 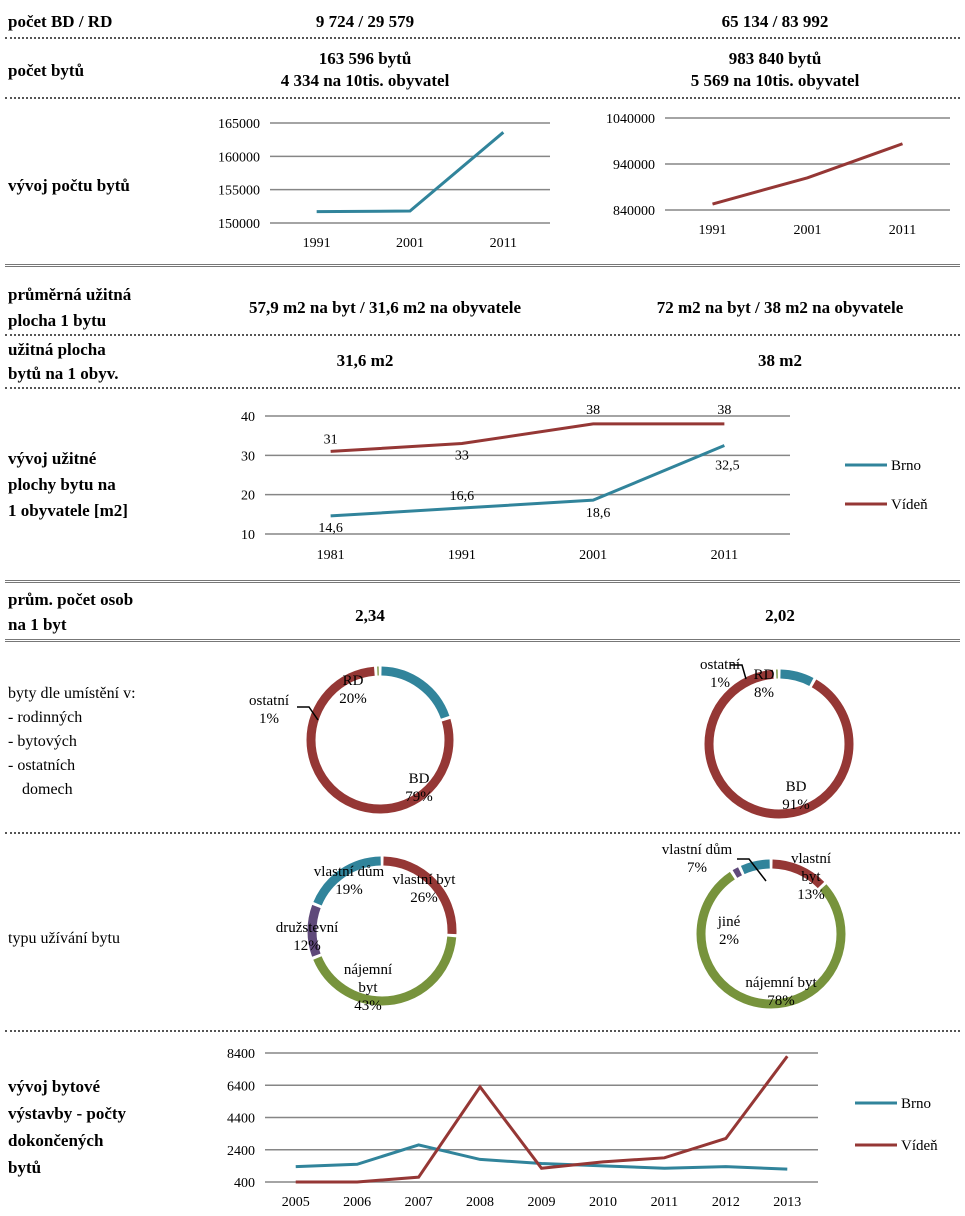 I want to click on slice-label: vlastní, so click(x=811, y=859).